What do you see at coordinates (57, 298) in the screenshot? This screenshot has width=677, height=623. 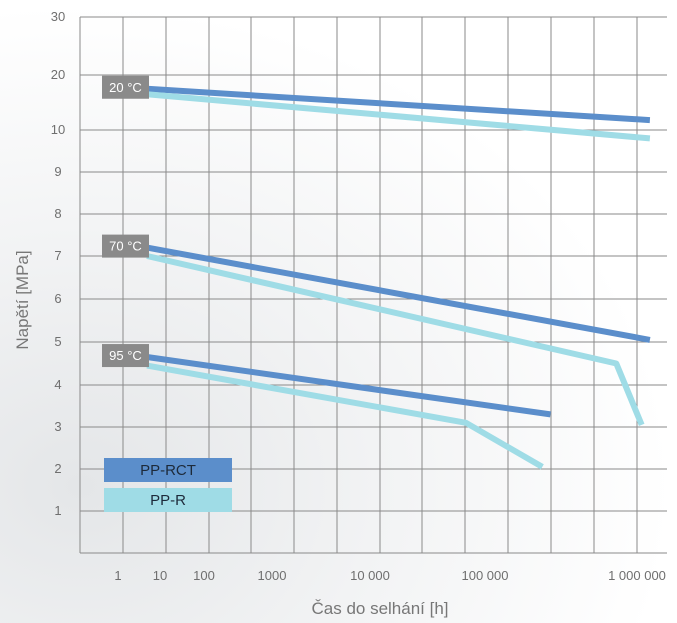 I see `y-tick-label: 6` at bounding box center [57, 298].